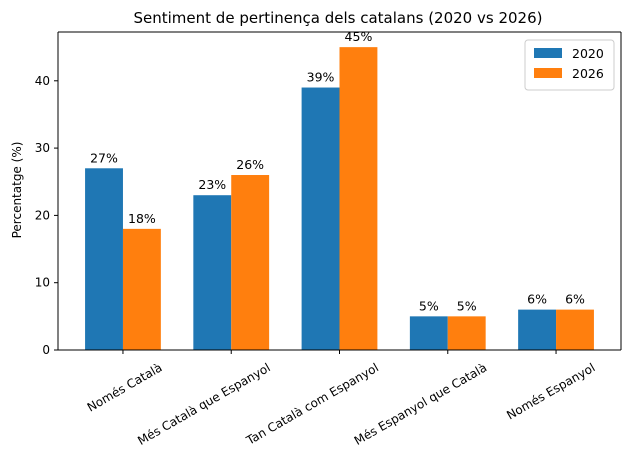 The width and height of the screenshot is (630, 470). I want to click on y-tick-label-4: 40, so click(42, 81).